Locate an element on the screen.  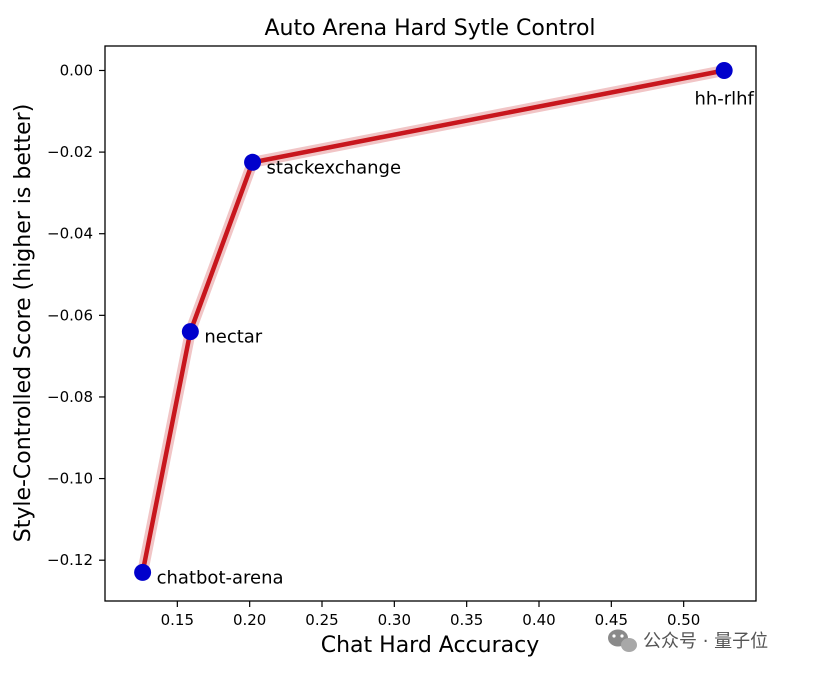
point-label-stackexchange: stackexchange is located at coordinates (334, 167).